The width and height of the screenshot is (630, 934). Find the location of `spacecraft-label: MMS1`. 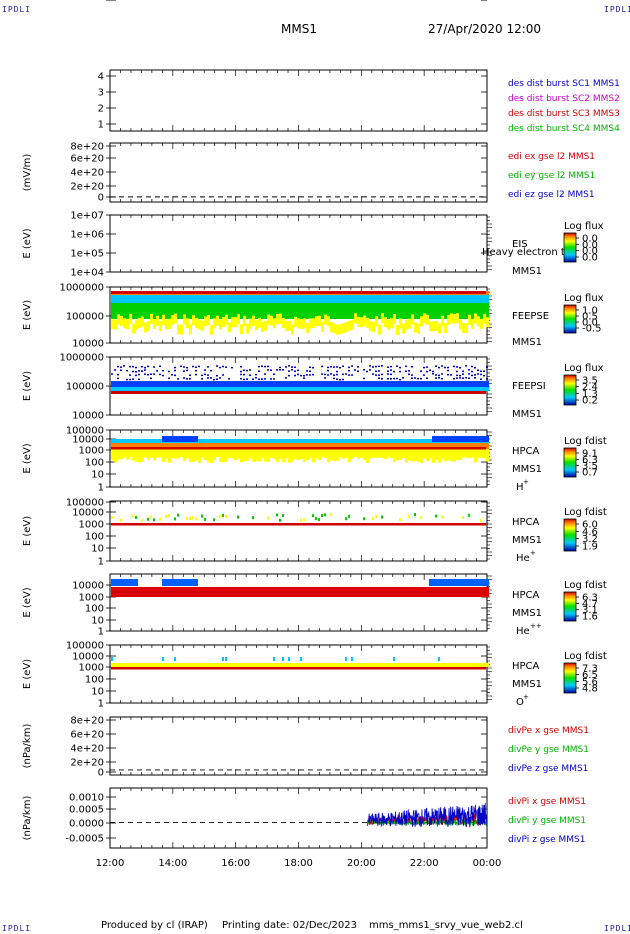

spacecraft-label: MMS1 is located at coordinates (527, 540).